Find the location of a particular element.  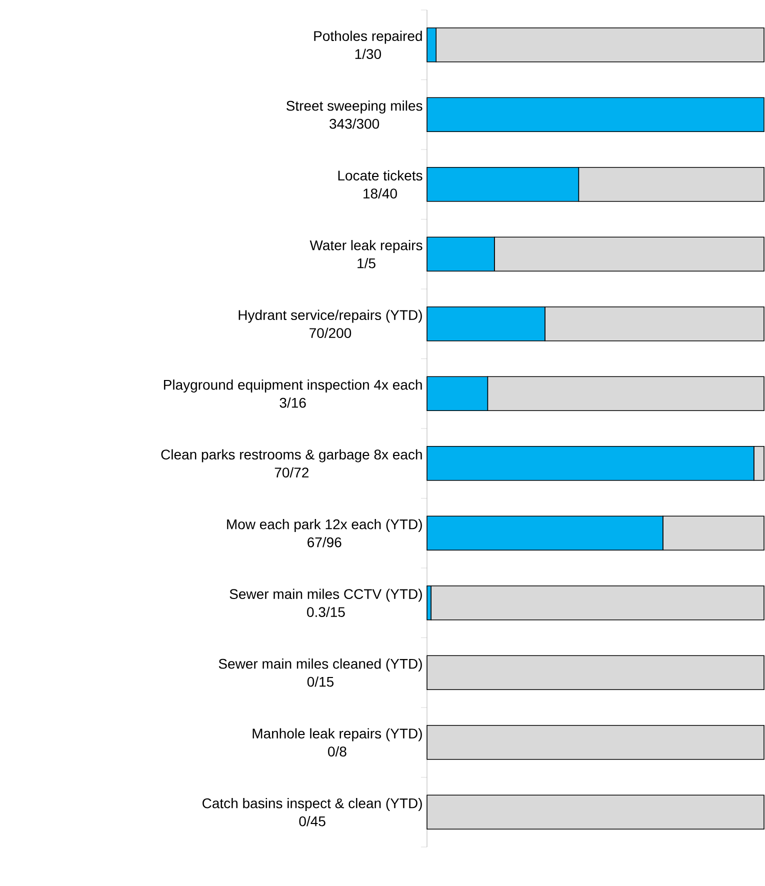

text: 67/96 is located at coordinates (325, 542).